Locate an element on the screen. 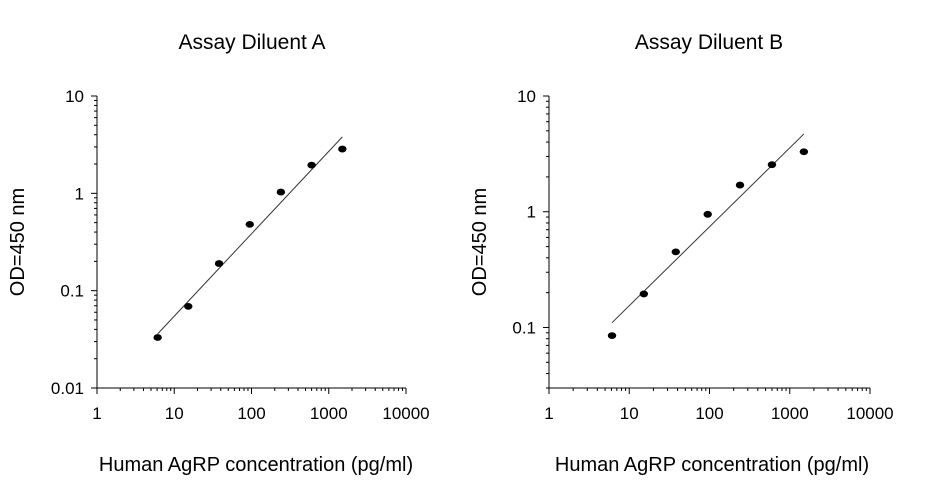 This screenshot has height=485, width=926. chart-title: Assay Diluent A is located at coordinates (251, 42).